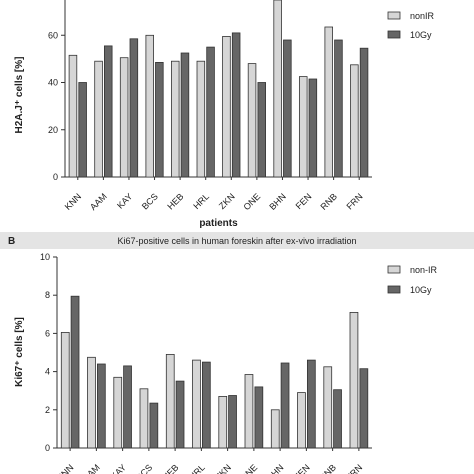 The height and width of the screenshot is (474, 474). Describe the element at coordinates (422, 16) in the screenshot. I see `legend-label-0: nonIR` at that location.